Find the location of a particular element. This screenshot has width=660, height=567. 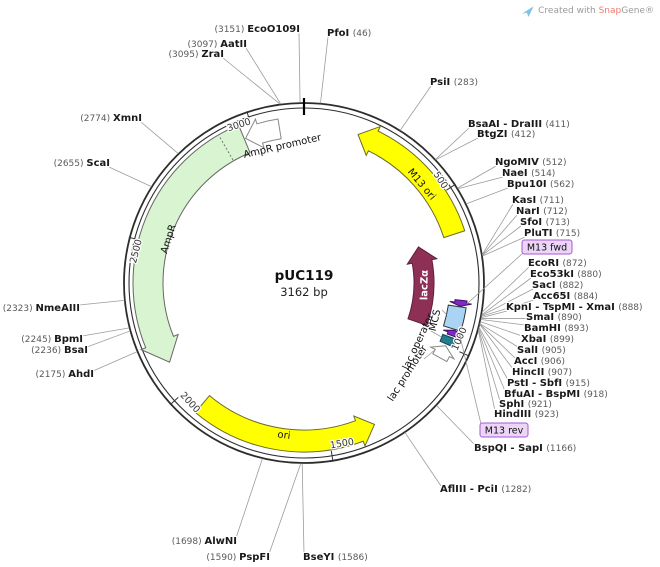

m13-fwd-leader-line is located at coordinates (495, 278).